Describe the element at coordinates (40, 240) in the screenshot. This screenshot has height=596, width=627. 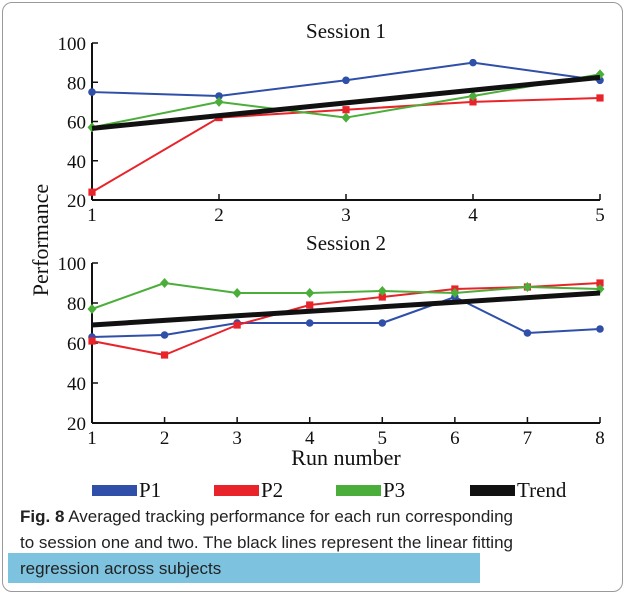
I see `y-axis-label: Performance` at that location.